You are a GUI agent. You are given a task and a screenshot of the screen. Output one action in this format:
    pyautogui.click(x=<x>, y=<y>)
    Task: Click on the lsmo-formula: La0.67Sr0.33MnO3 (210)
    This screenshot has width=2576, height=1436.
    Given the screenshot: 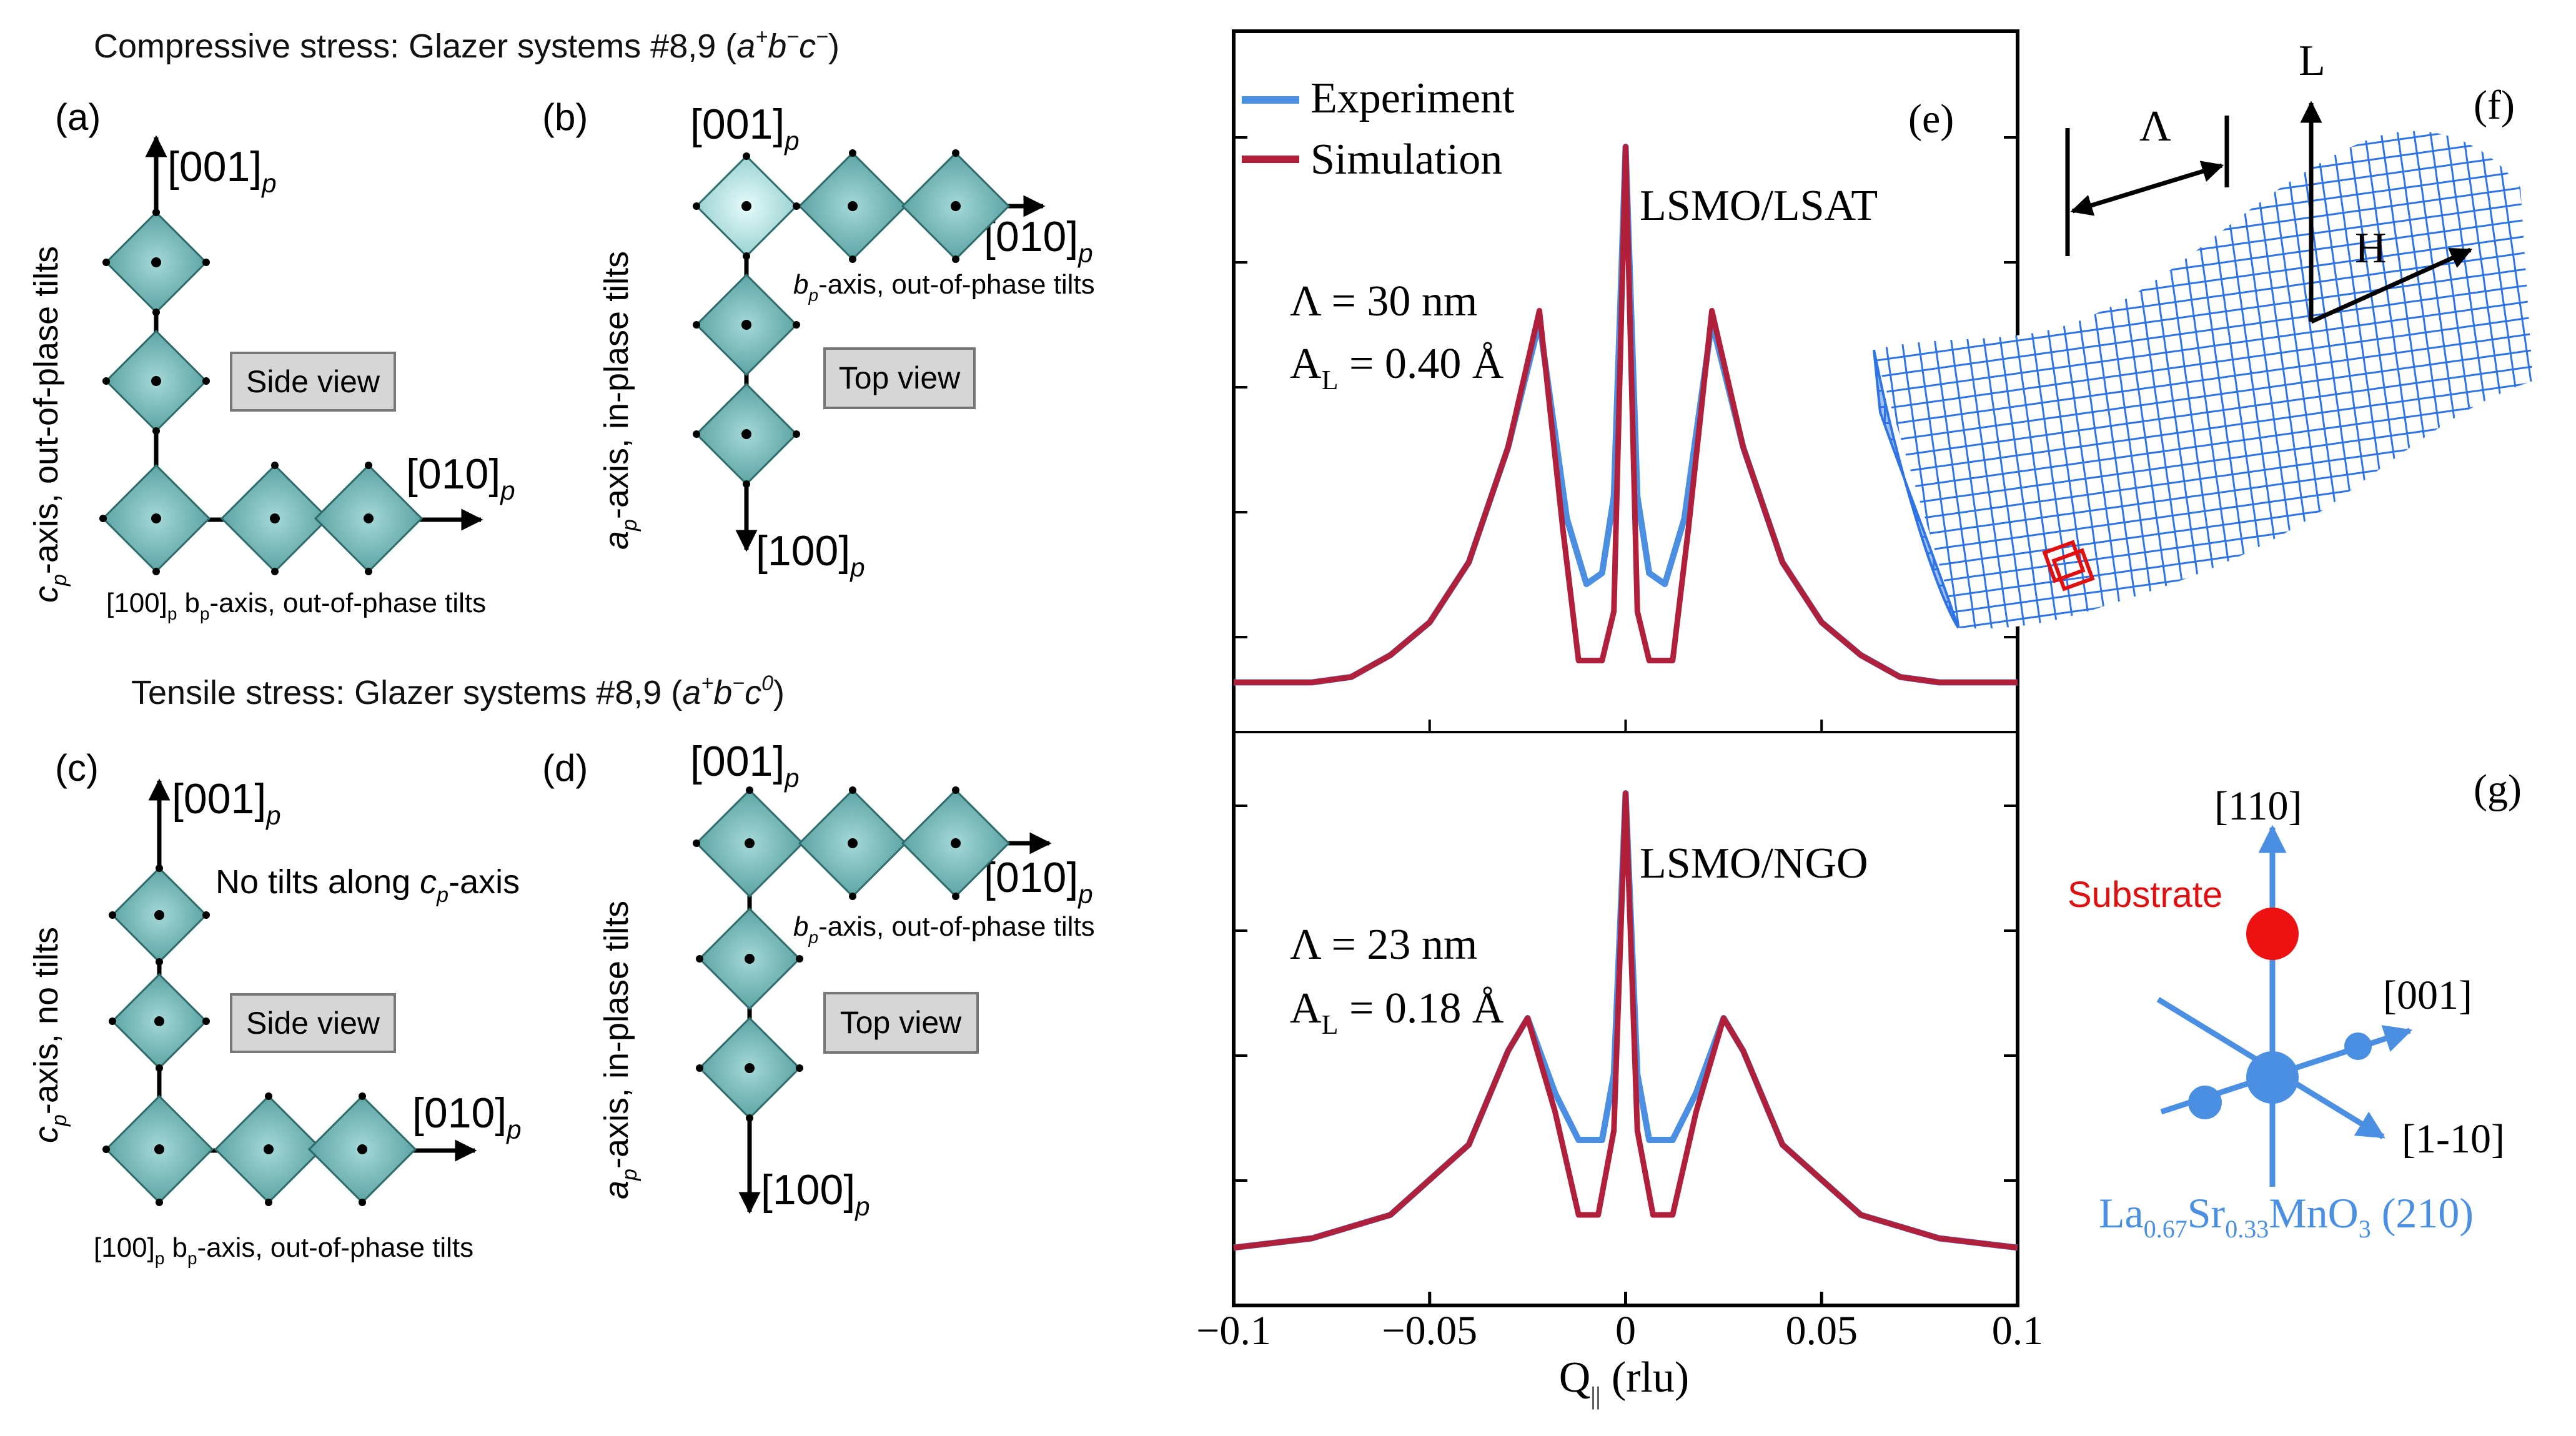 What is the action you would take?
    pyautogui.click(x=2286, y=1216)
    